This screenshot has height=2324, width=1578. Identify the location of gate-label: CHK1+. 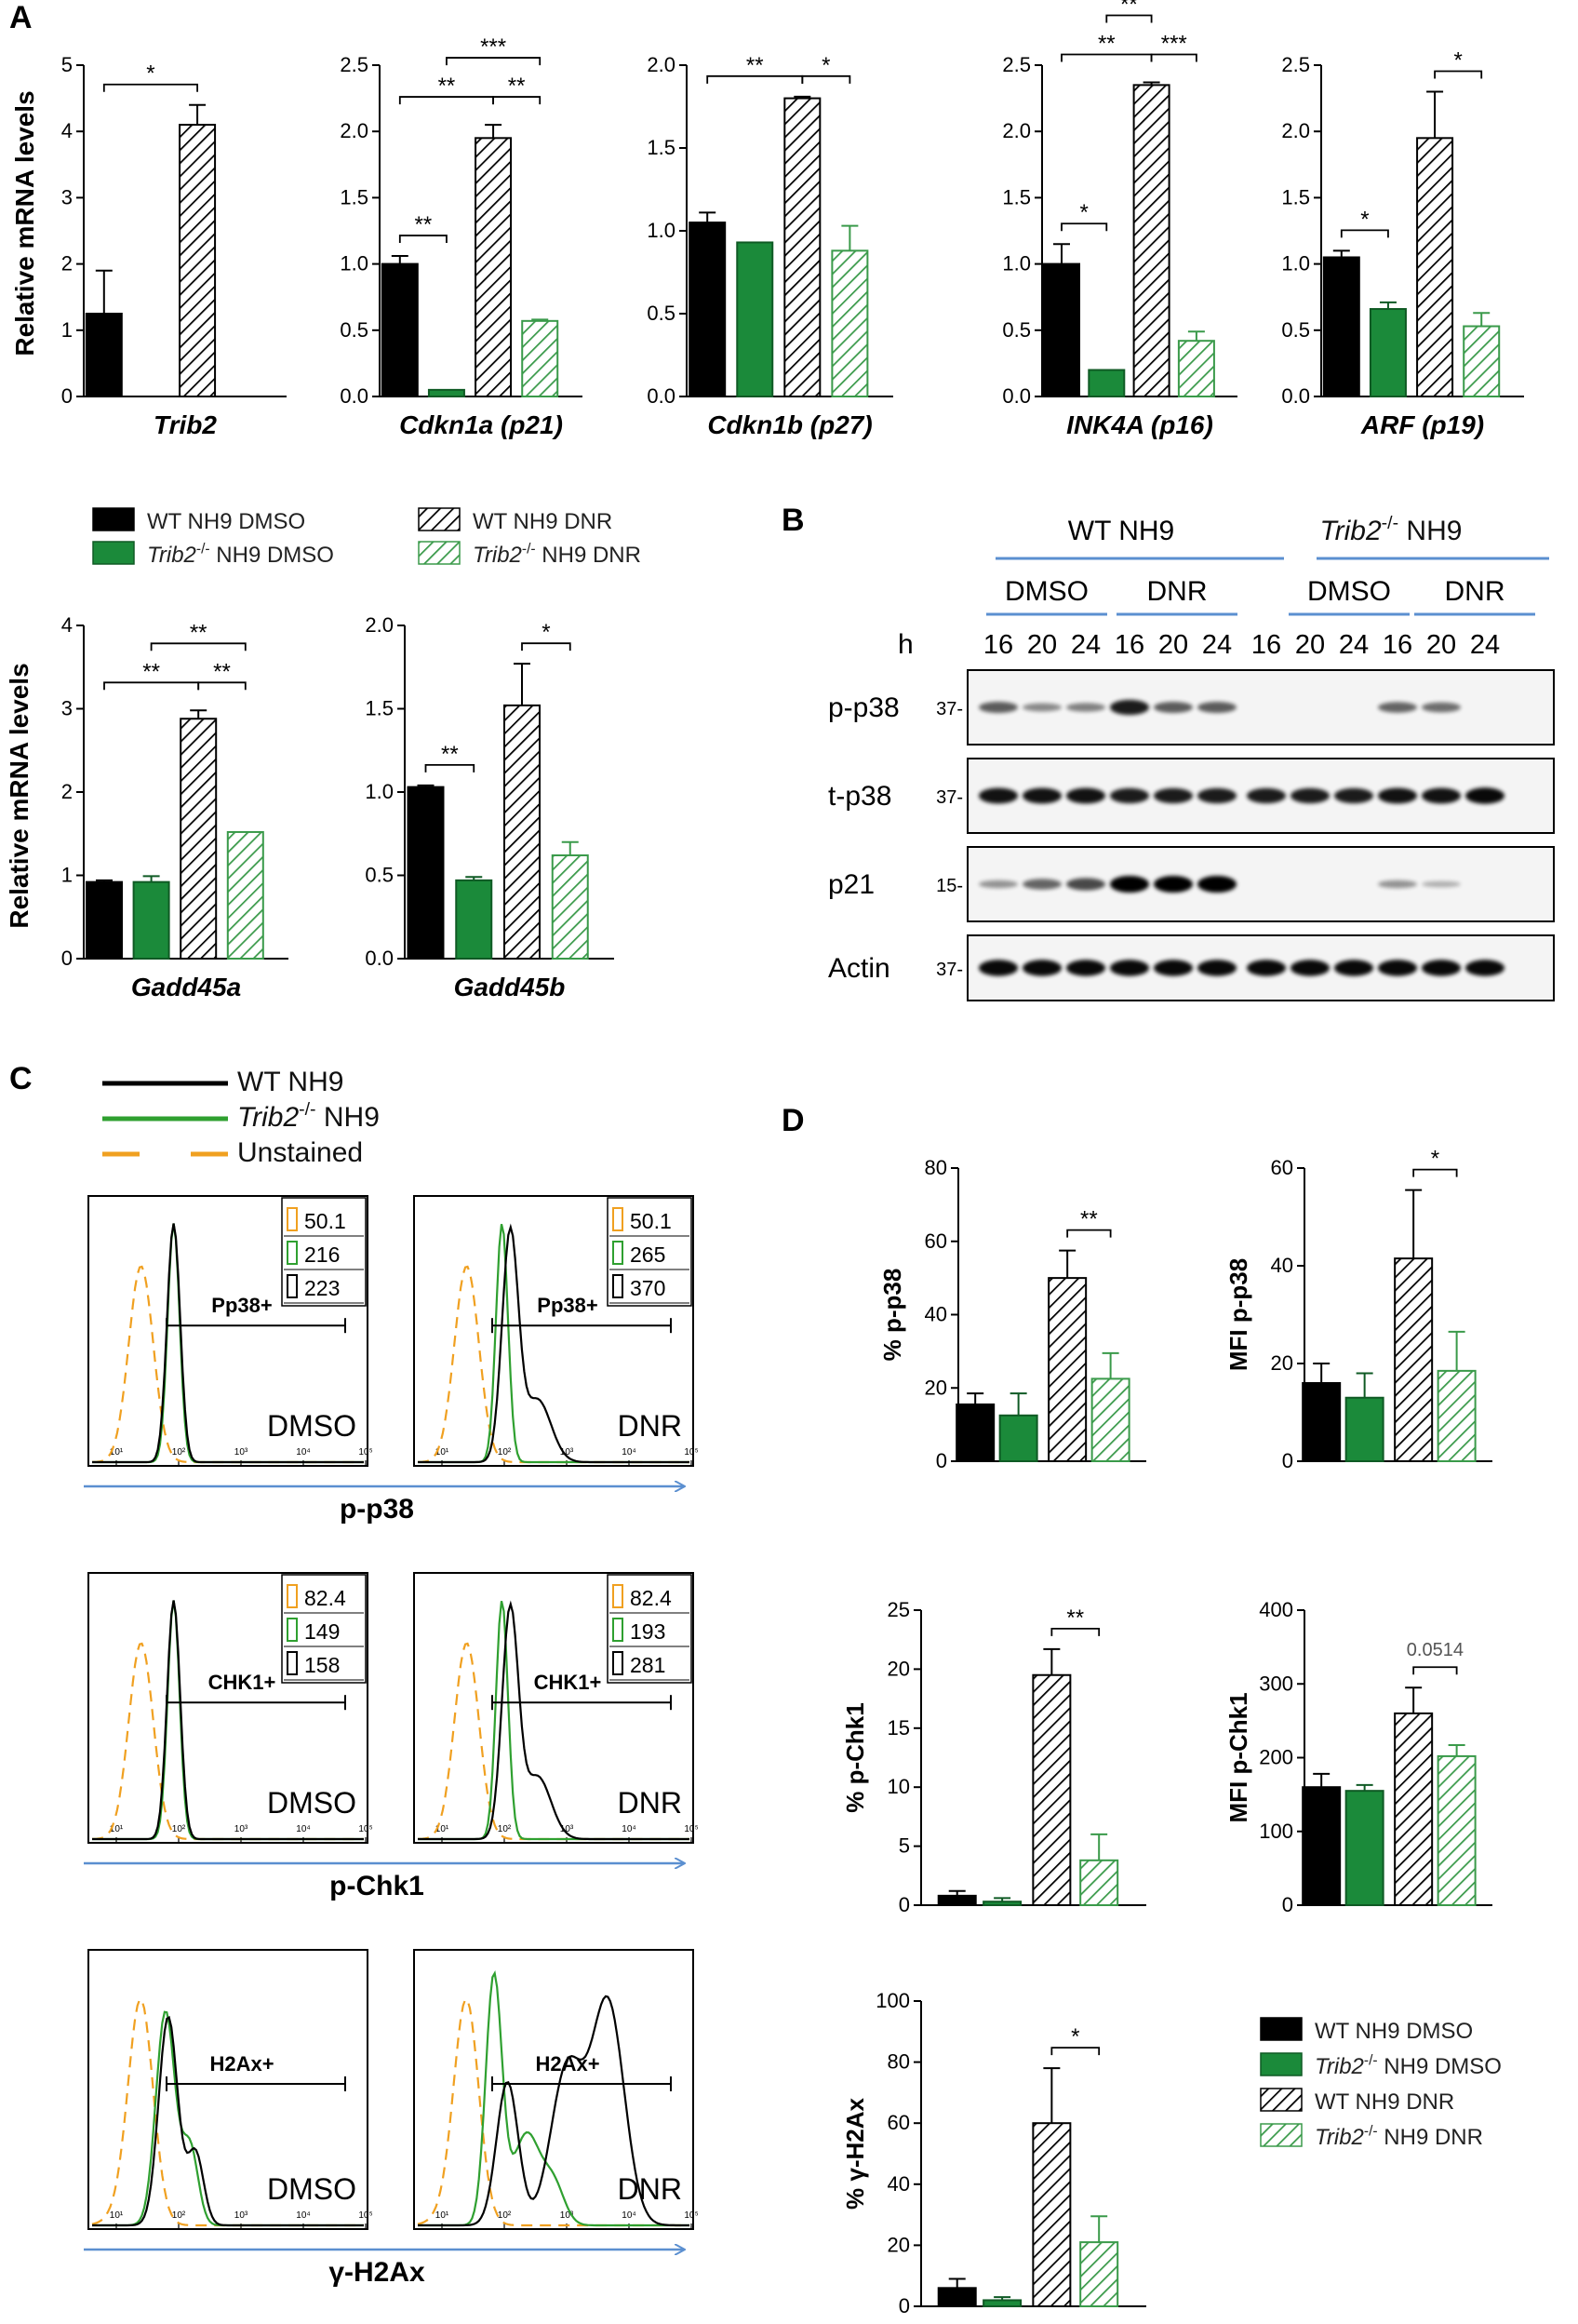
(568, 1682).